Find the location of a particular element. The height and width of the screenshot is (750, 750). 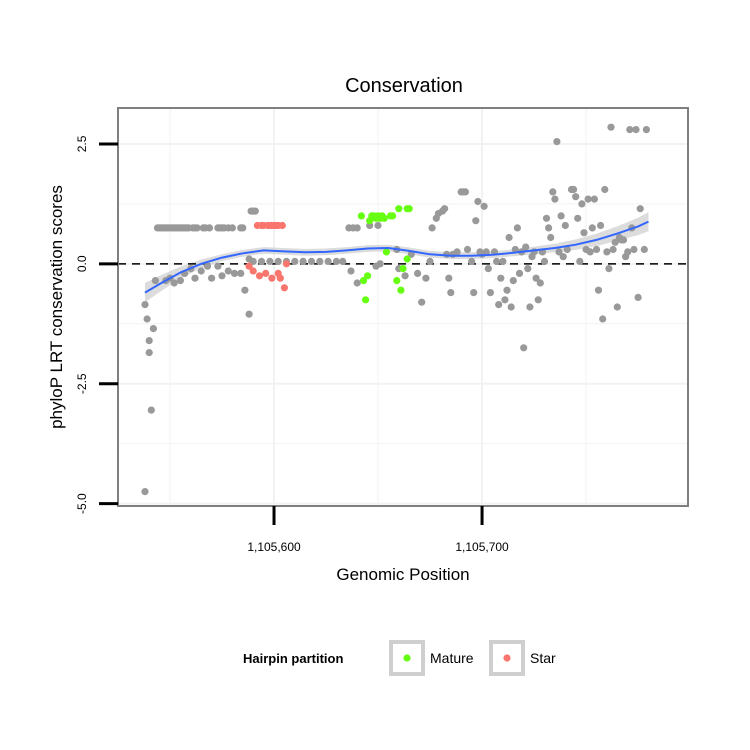

legend-title: Hairpin partition is located at coordinates (293, 658).